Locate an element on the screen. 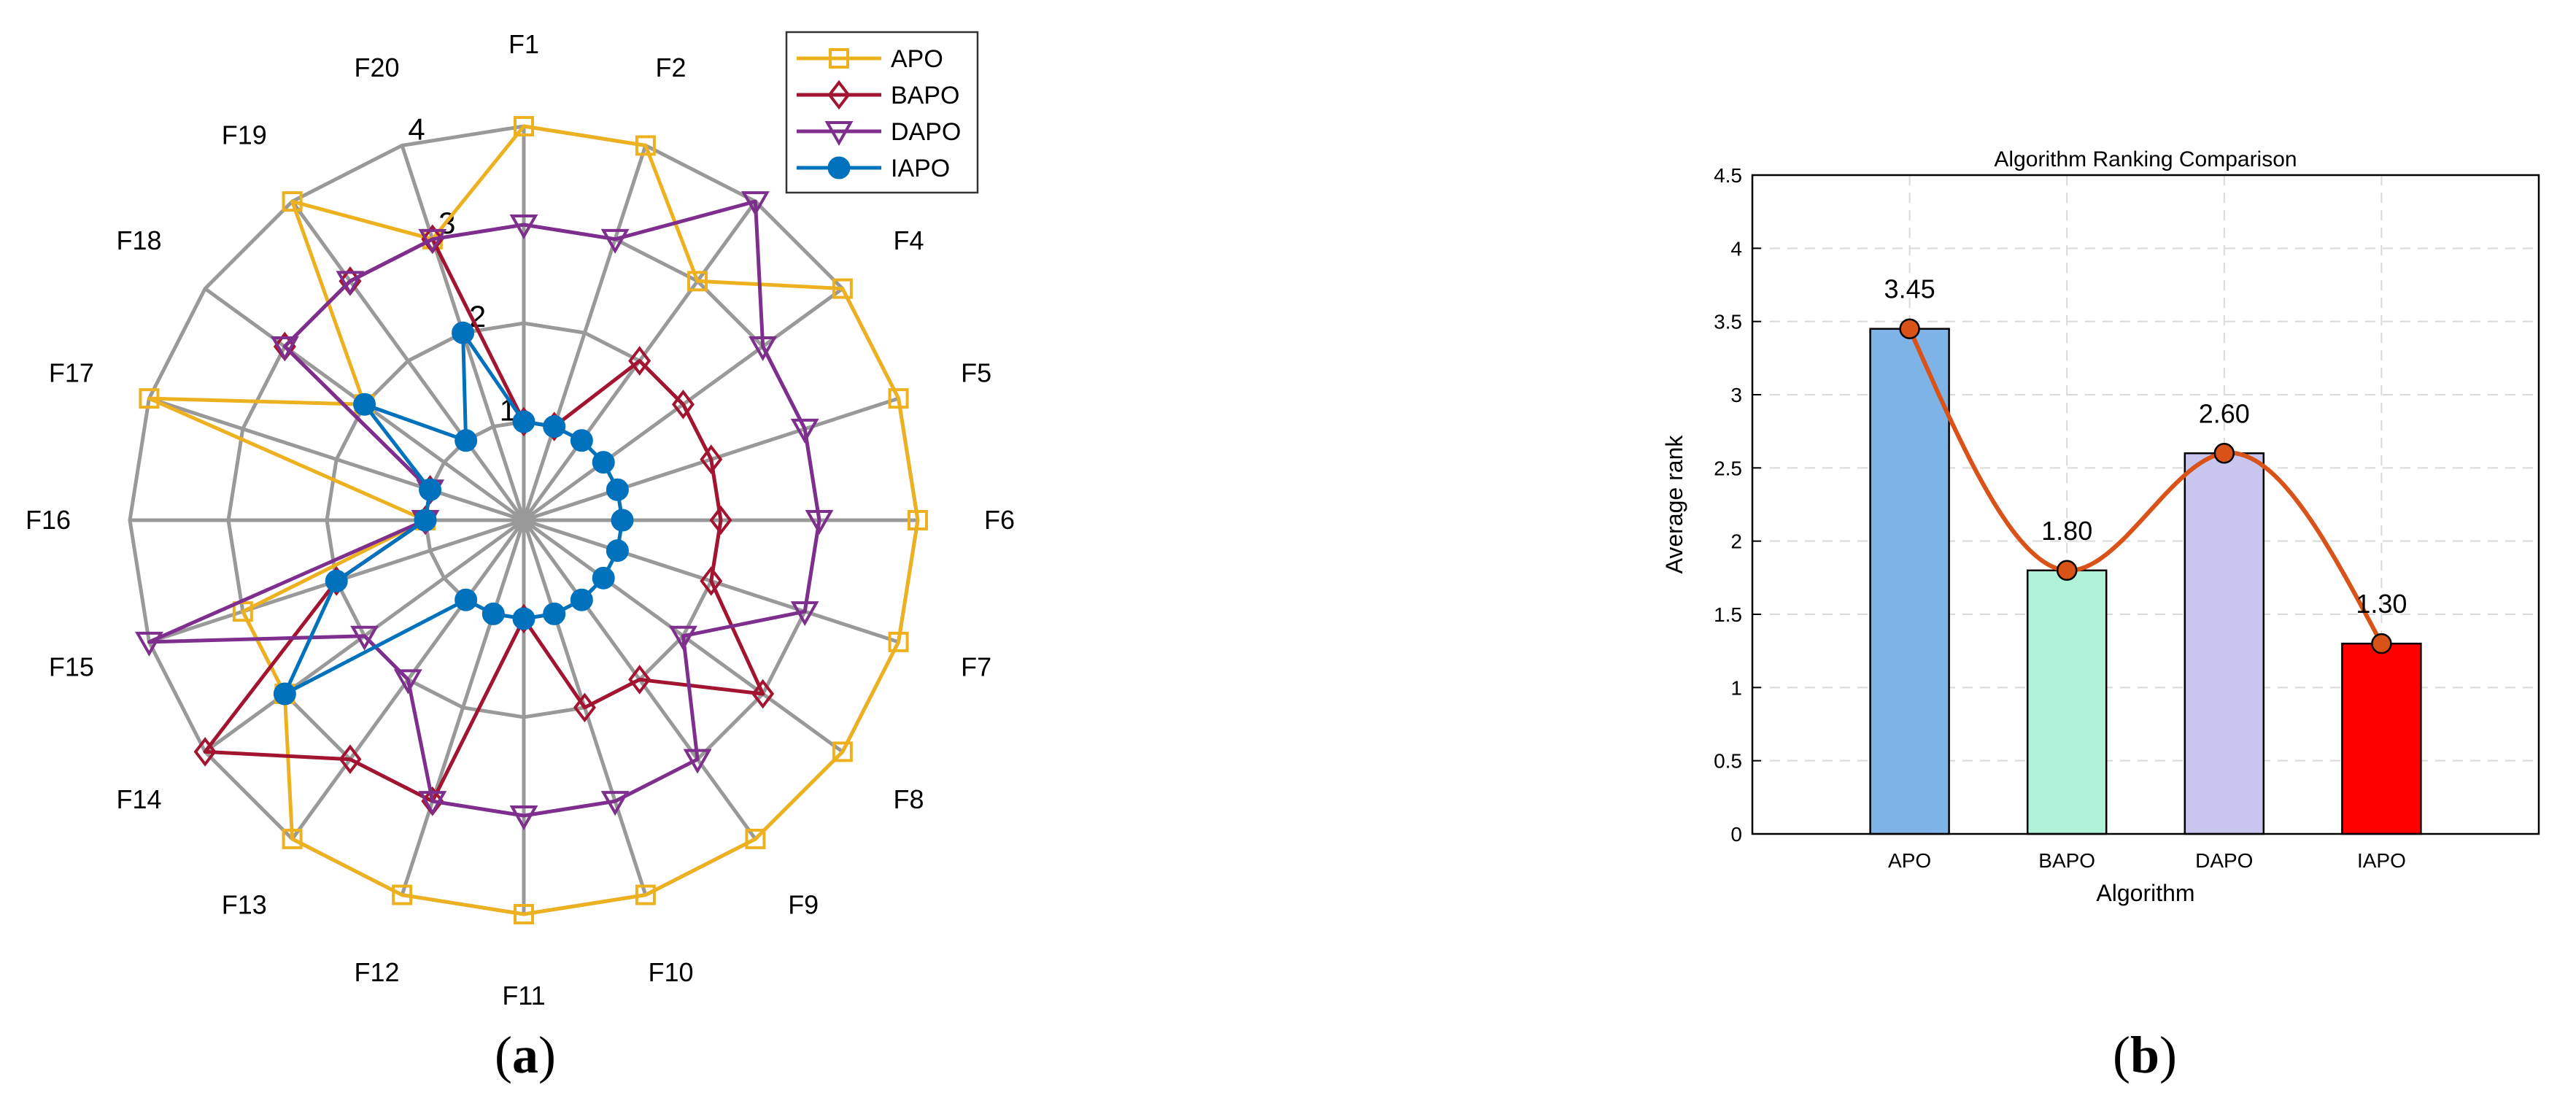 The height and width of the screenshot is (1117, 2576). radar-series-iapo is located at coordinates (453, 513).